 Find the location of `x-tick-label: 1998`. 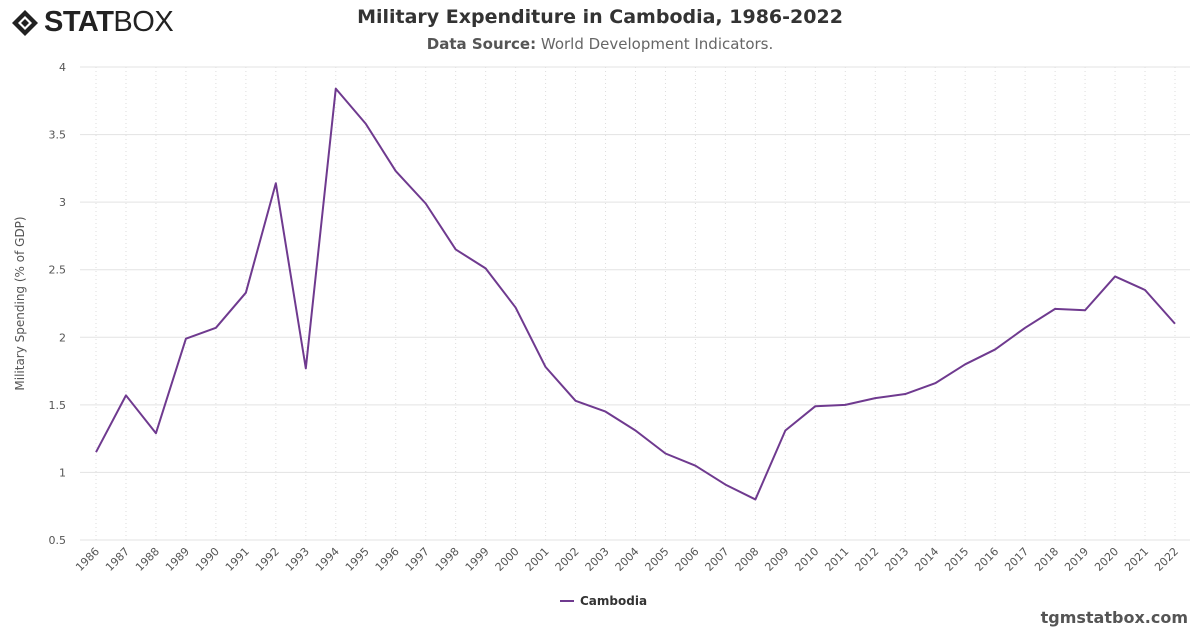

x-tick-label: 1998 is located at coordinates (447, 559).